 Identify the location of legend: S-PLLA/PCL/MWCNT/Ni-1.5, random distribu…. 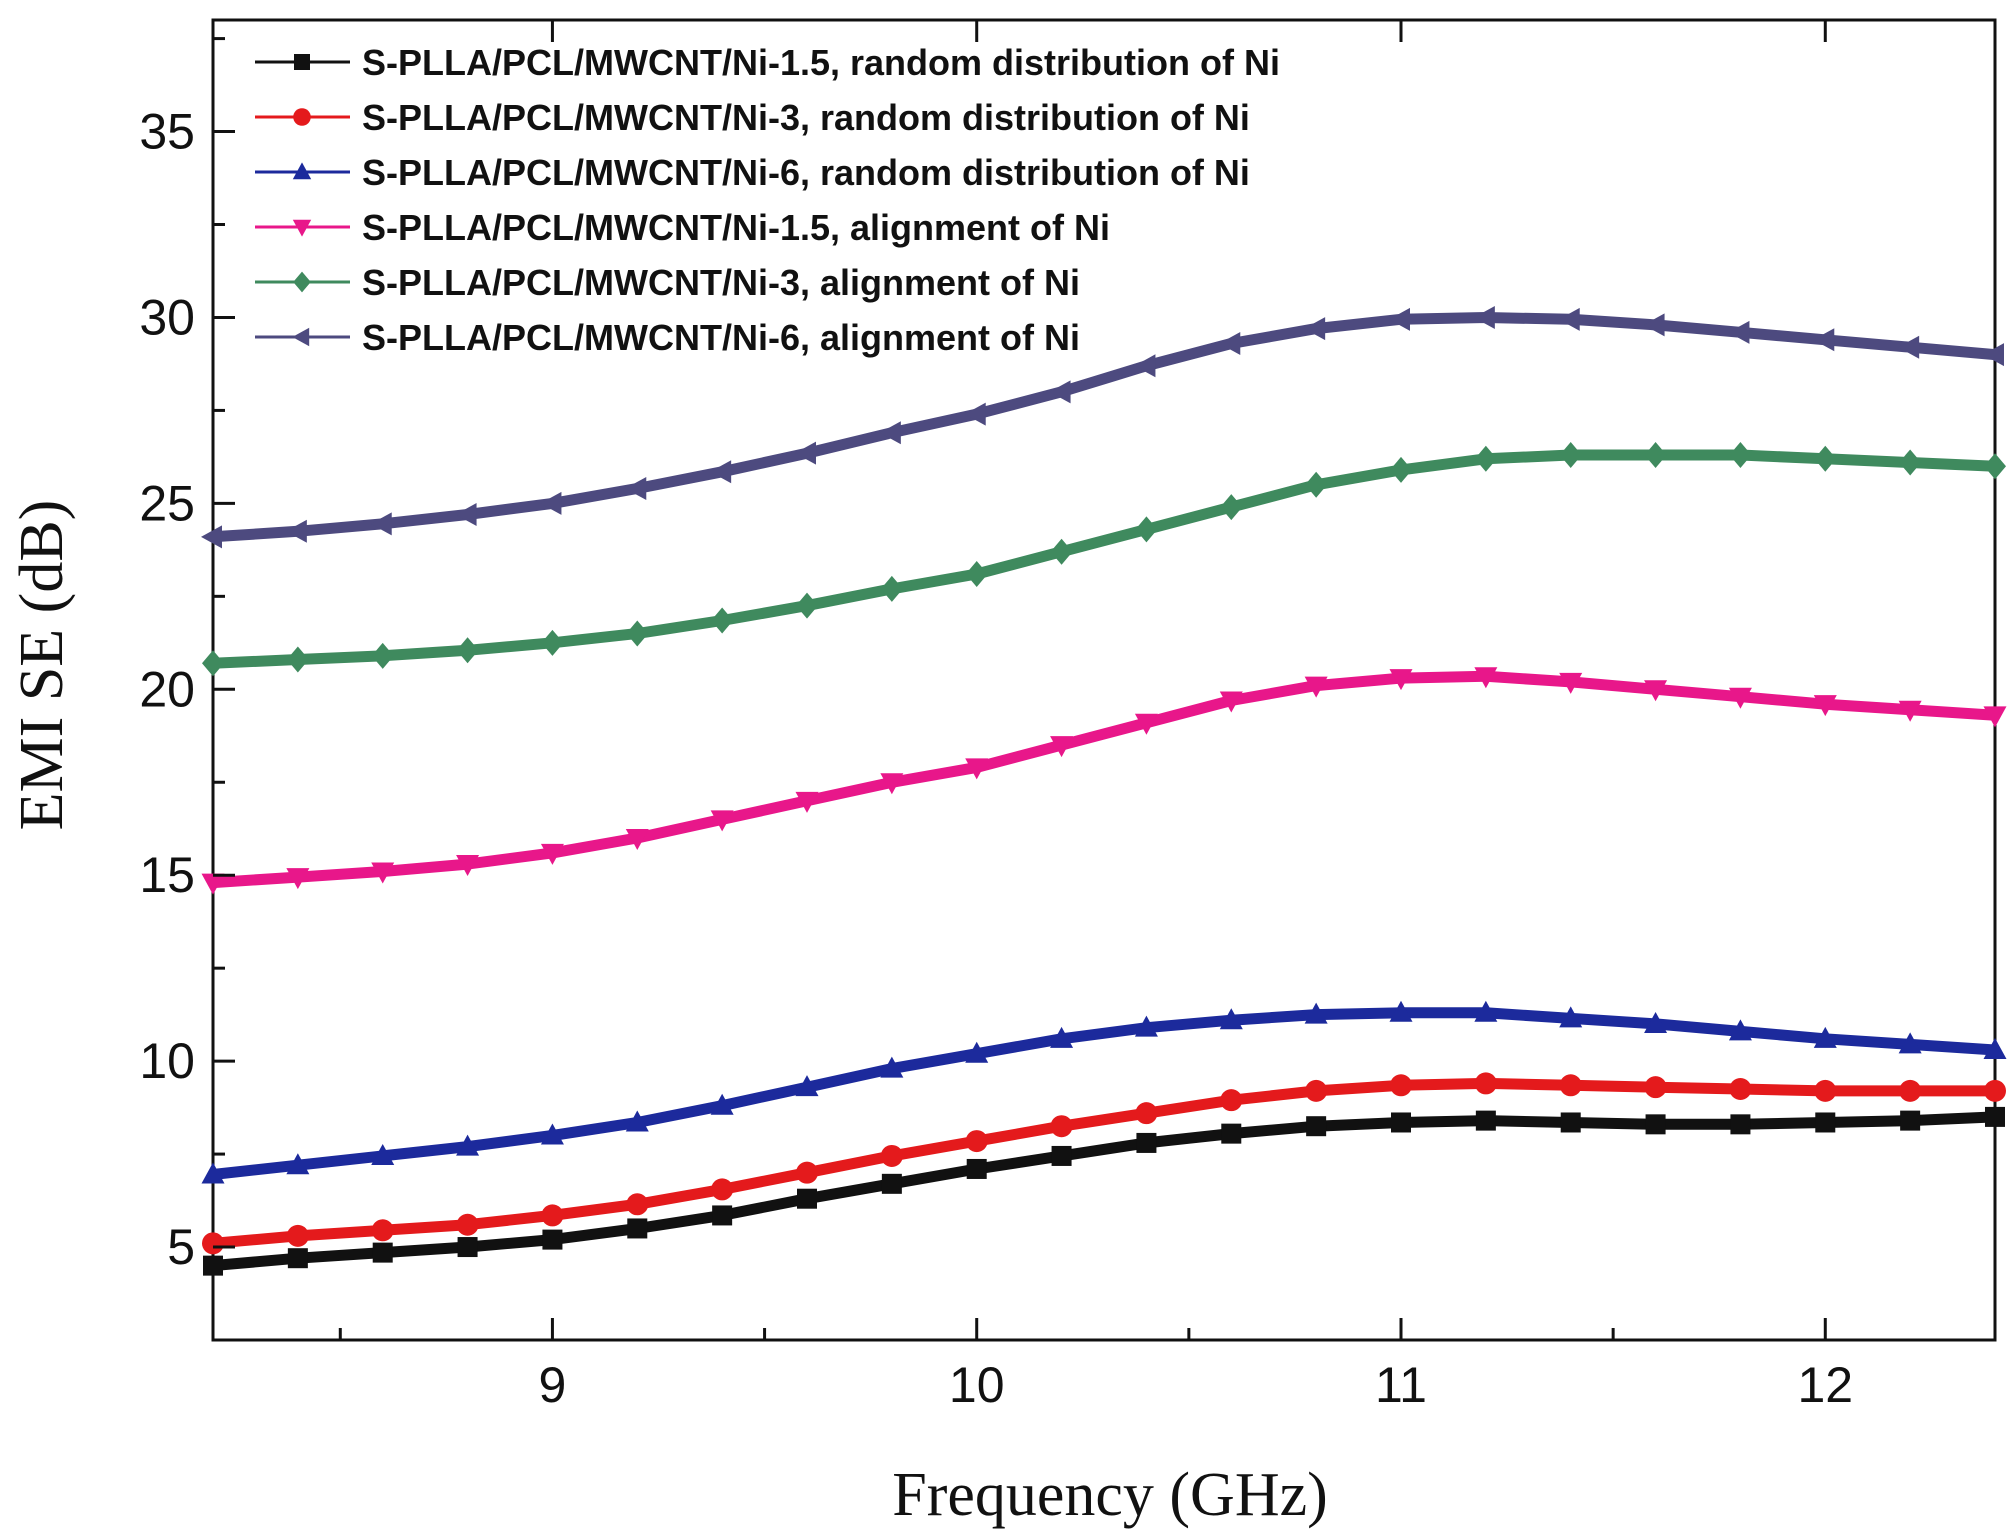
(767, 200).